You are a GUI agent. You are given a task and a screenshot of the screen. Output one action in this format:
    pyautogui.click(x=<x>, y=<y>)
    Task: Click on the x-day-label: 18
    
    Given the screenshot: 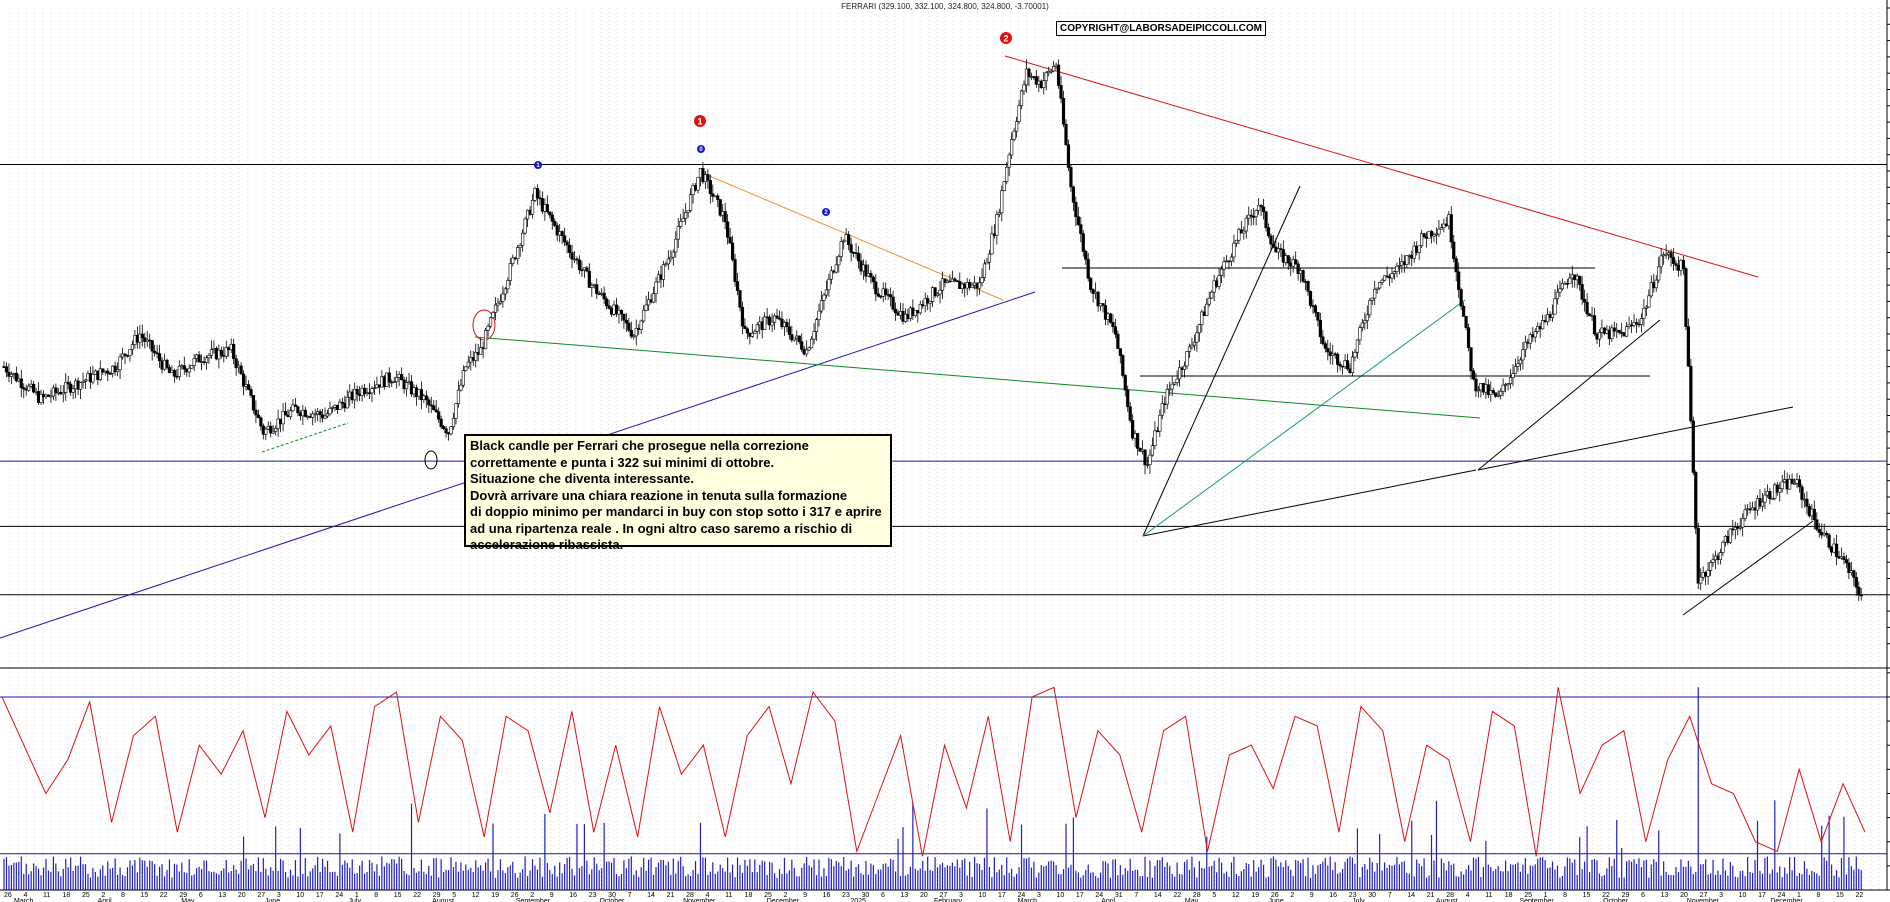 What is the action you would take?
    pyautogui.click(x=749, y=895)
    